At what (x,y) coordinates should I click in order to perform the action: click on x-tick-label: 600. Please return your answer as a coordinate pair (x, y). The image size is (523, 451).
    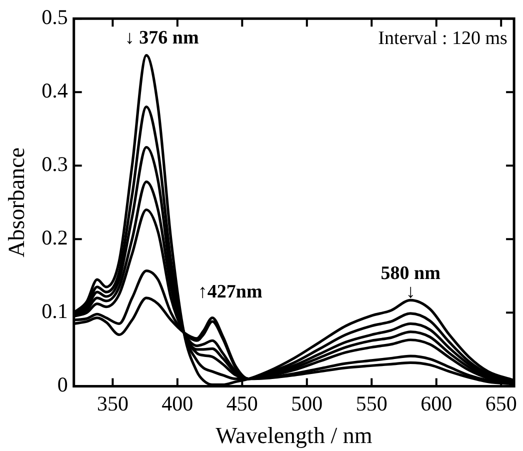
    Looking at the image, I should click on (436, 403).